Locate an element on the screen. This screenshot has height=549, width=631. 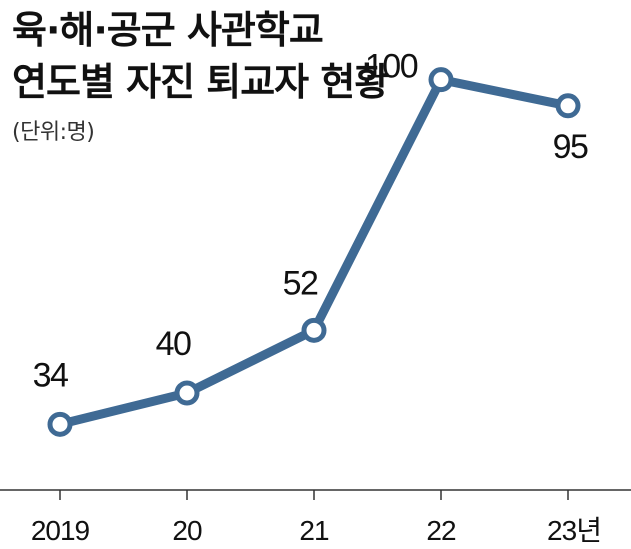
x-tick-label-2: 21 is located at coordinates (314, 530).